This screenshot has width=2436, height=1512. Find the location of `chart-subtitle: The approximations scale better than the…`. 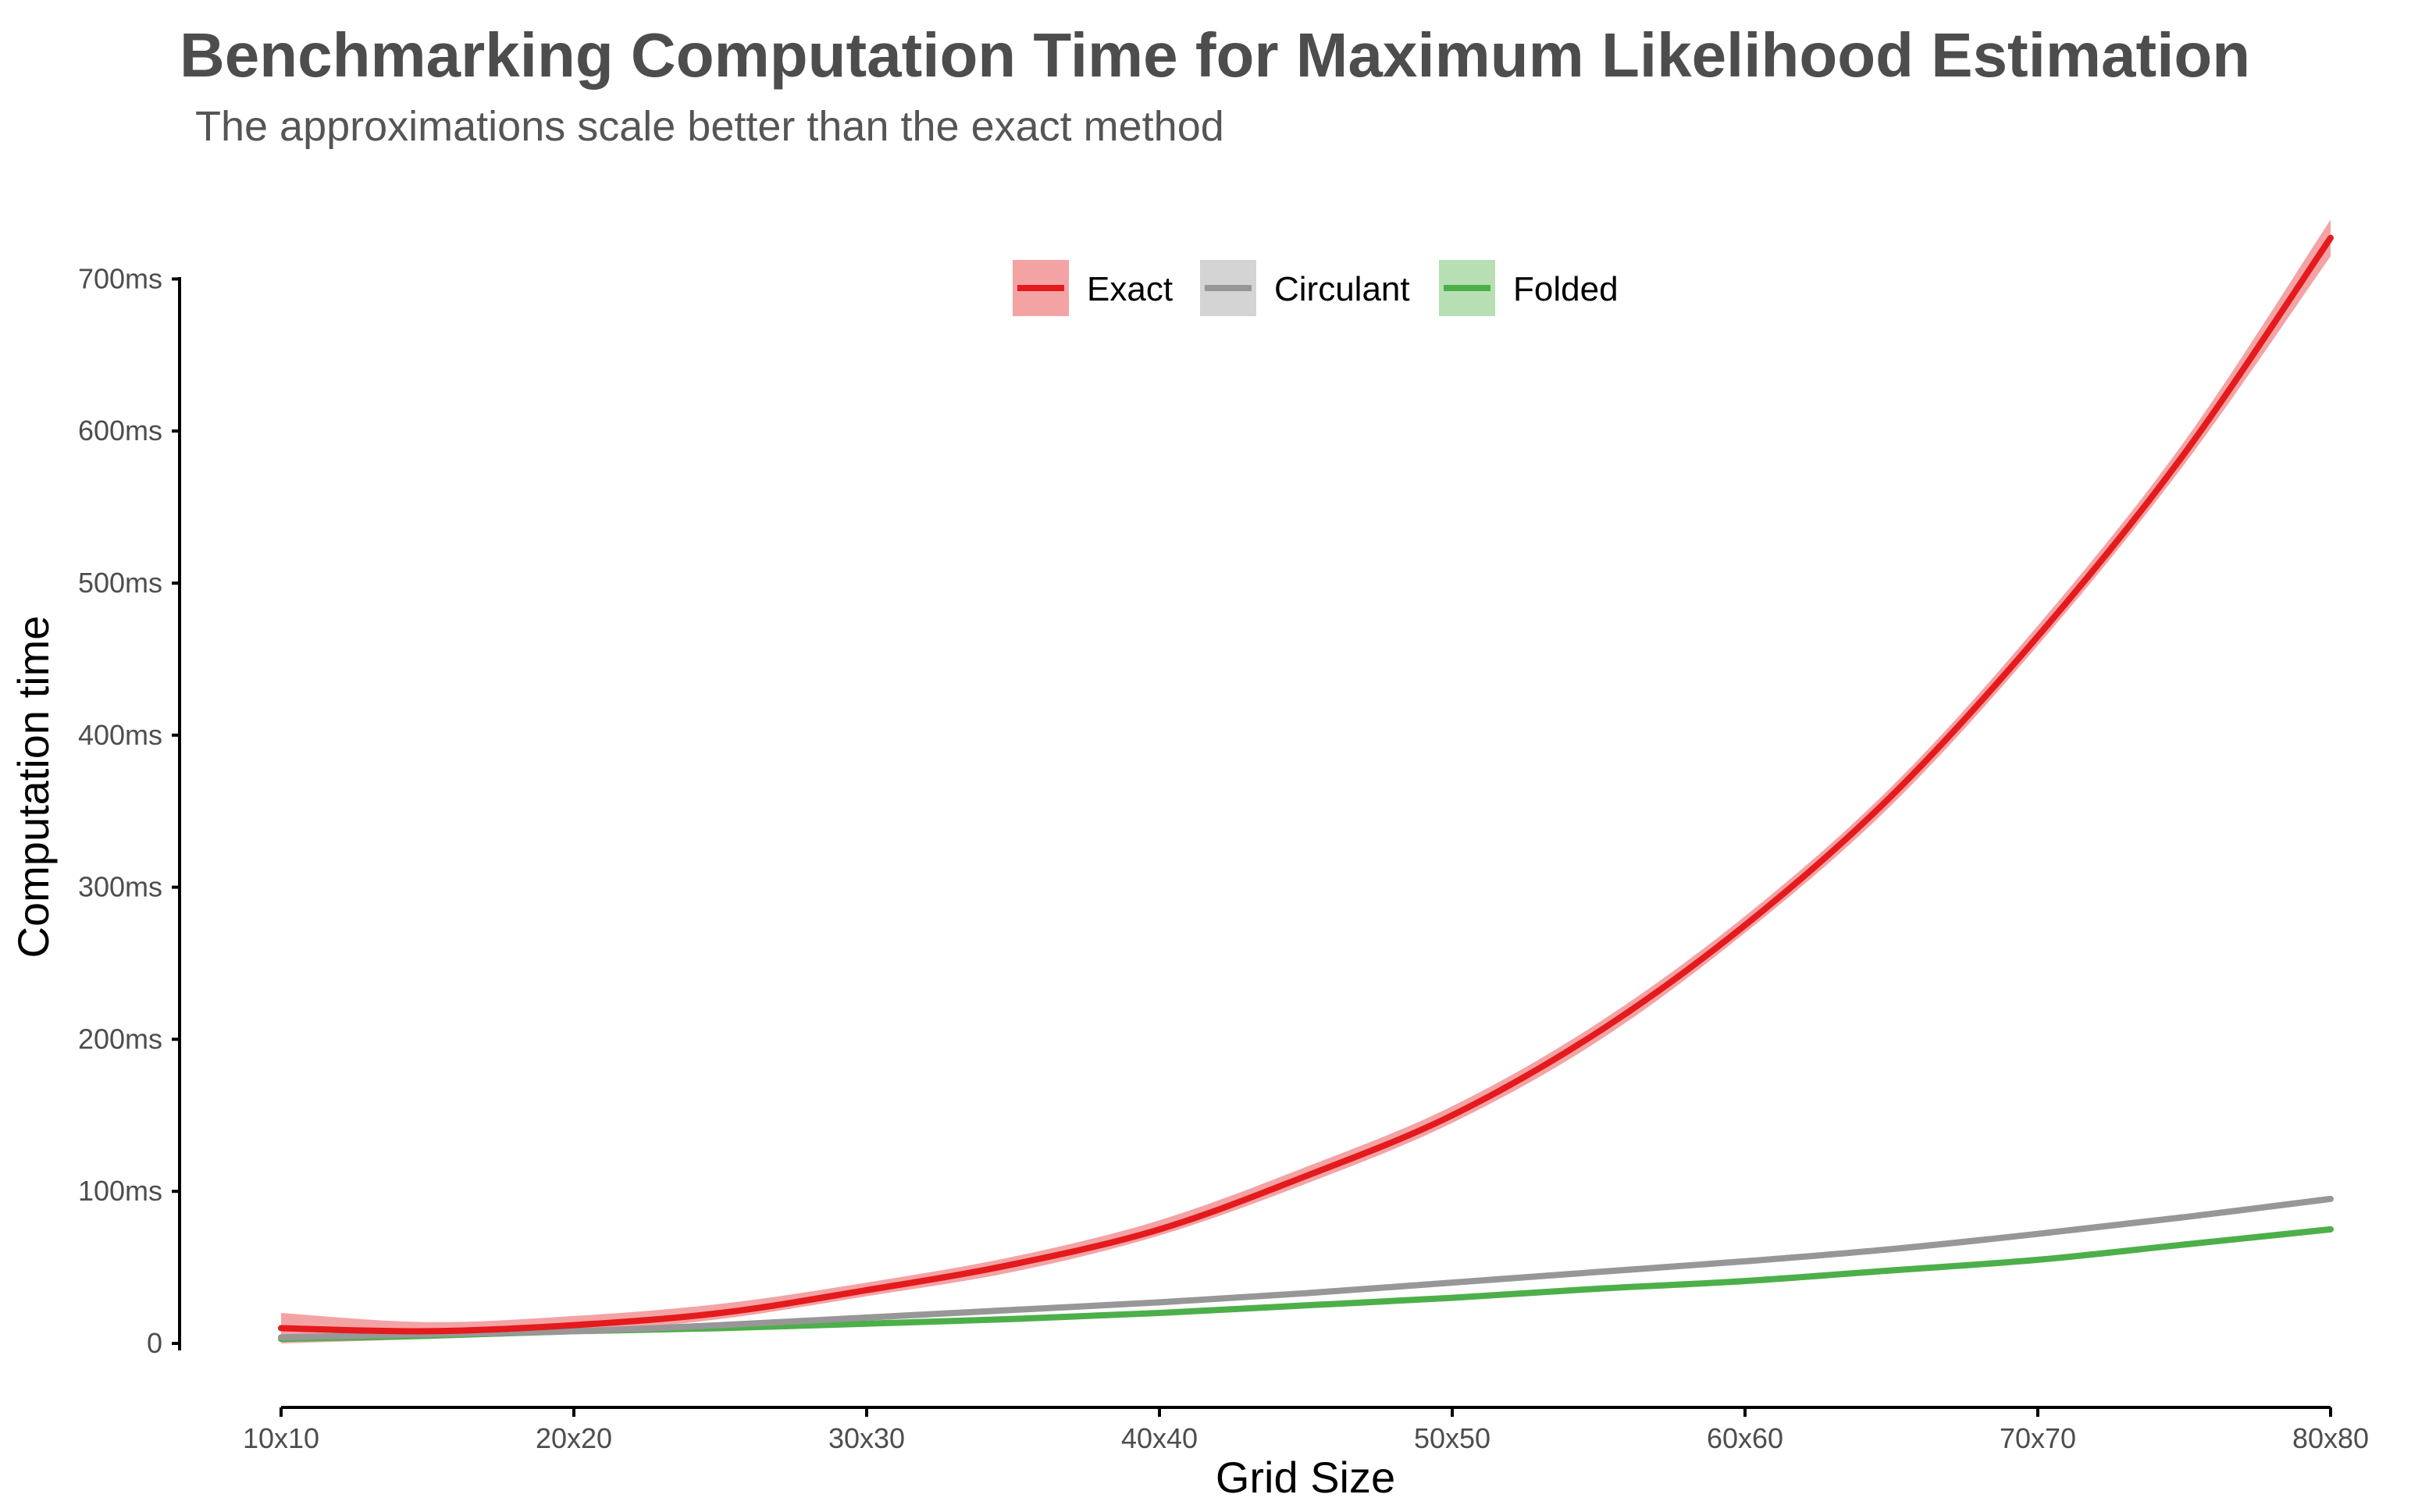

chart-subtitle: The approximations scale better than the… is located at coordinates (709, 126).